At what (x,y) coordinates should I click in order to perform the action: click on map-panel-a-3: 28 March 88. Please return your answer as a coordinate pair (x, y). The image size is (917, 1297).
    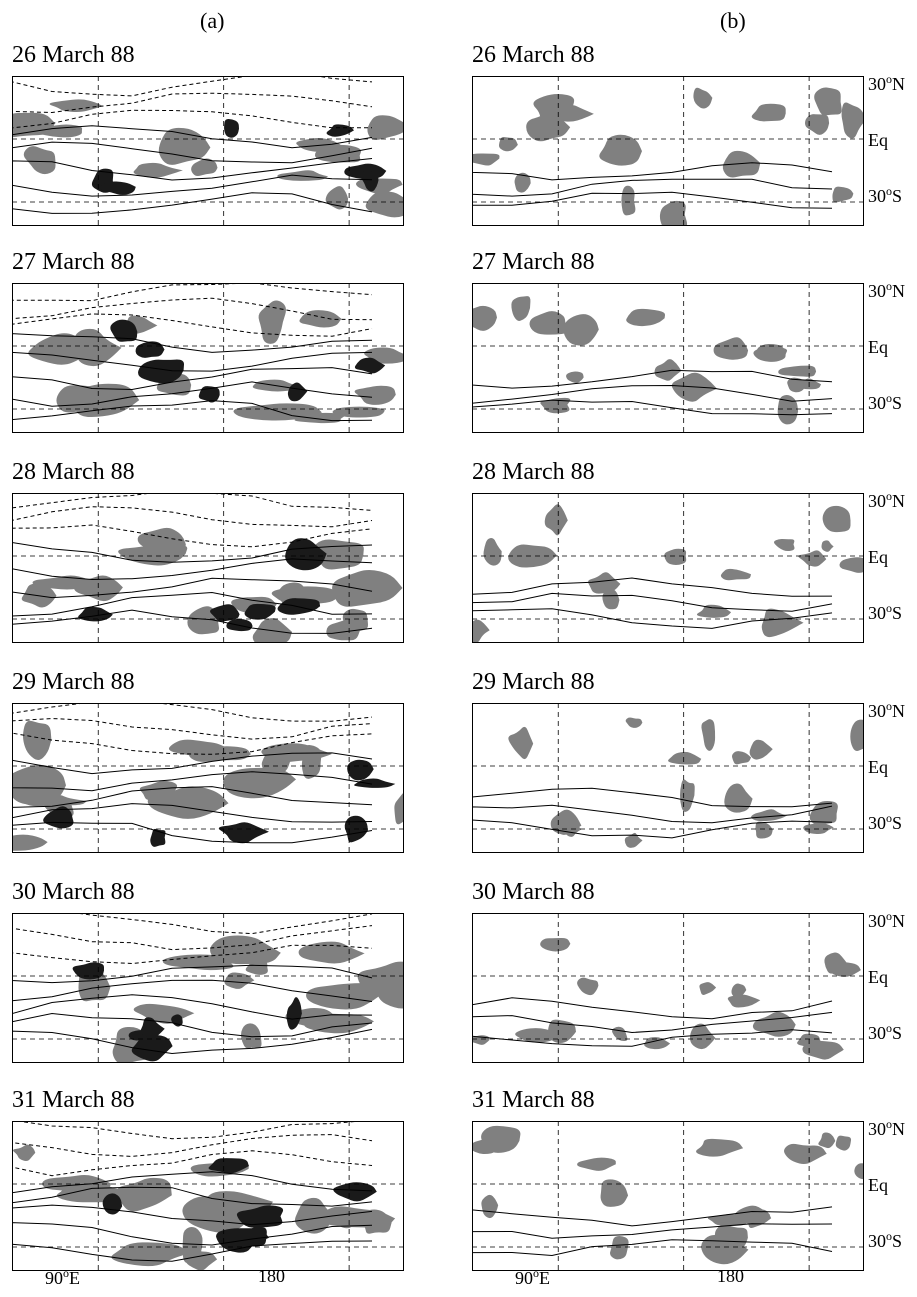
    Looking at the image, I should click on (208, 551).